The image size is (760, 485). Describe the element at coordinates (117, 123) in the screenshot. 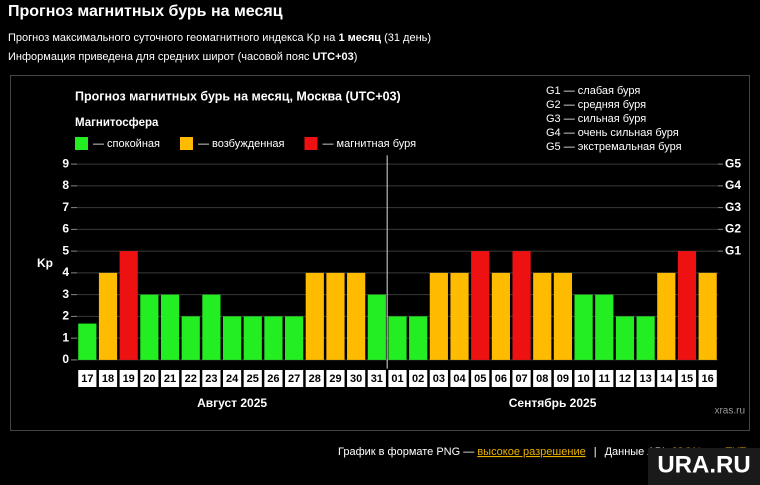

I see `legend-title: Магнитосфера` at that location.